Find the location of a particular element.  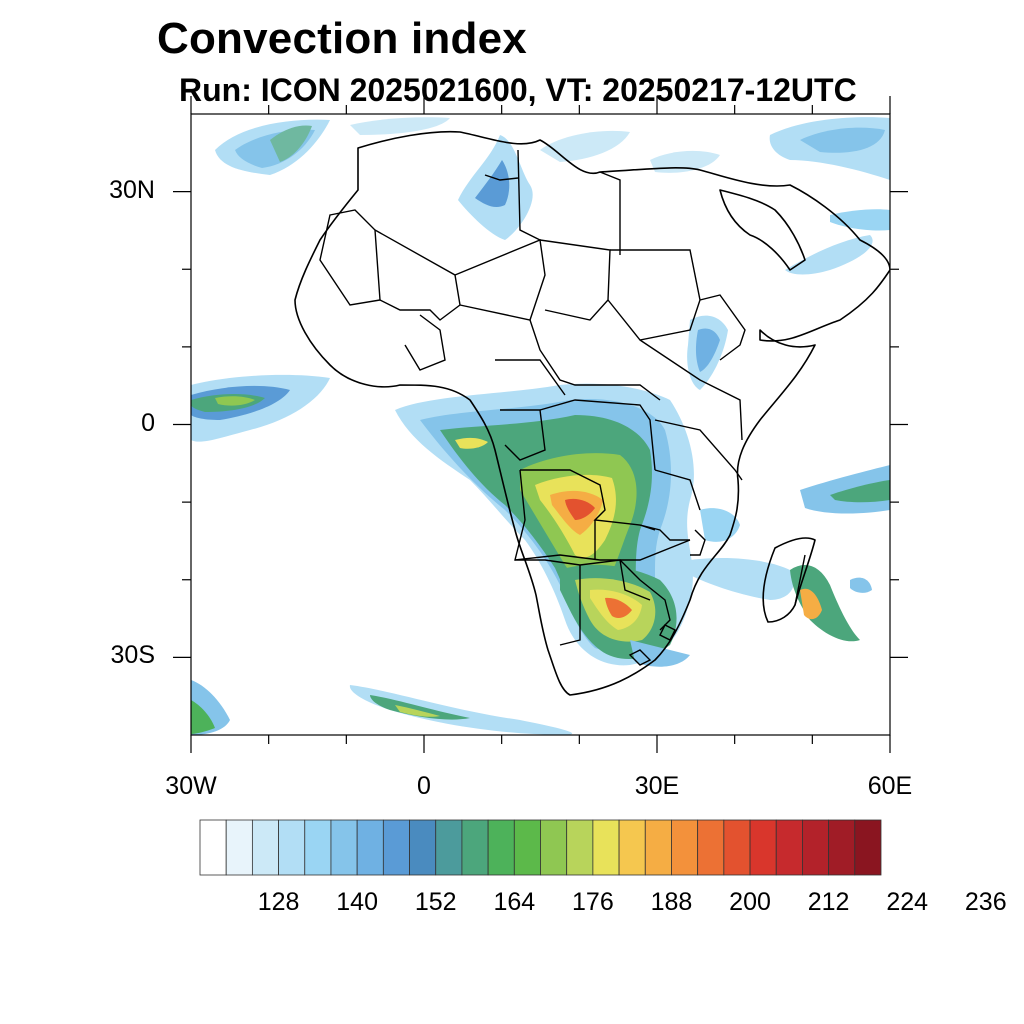

colorbar-tick-label: 188 is located at coordinates (671, 902).